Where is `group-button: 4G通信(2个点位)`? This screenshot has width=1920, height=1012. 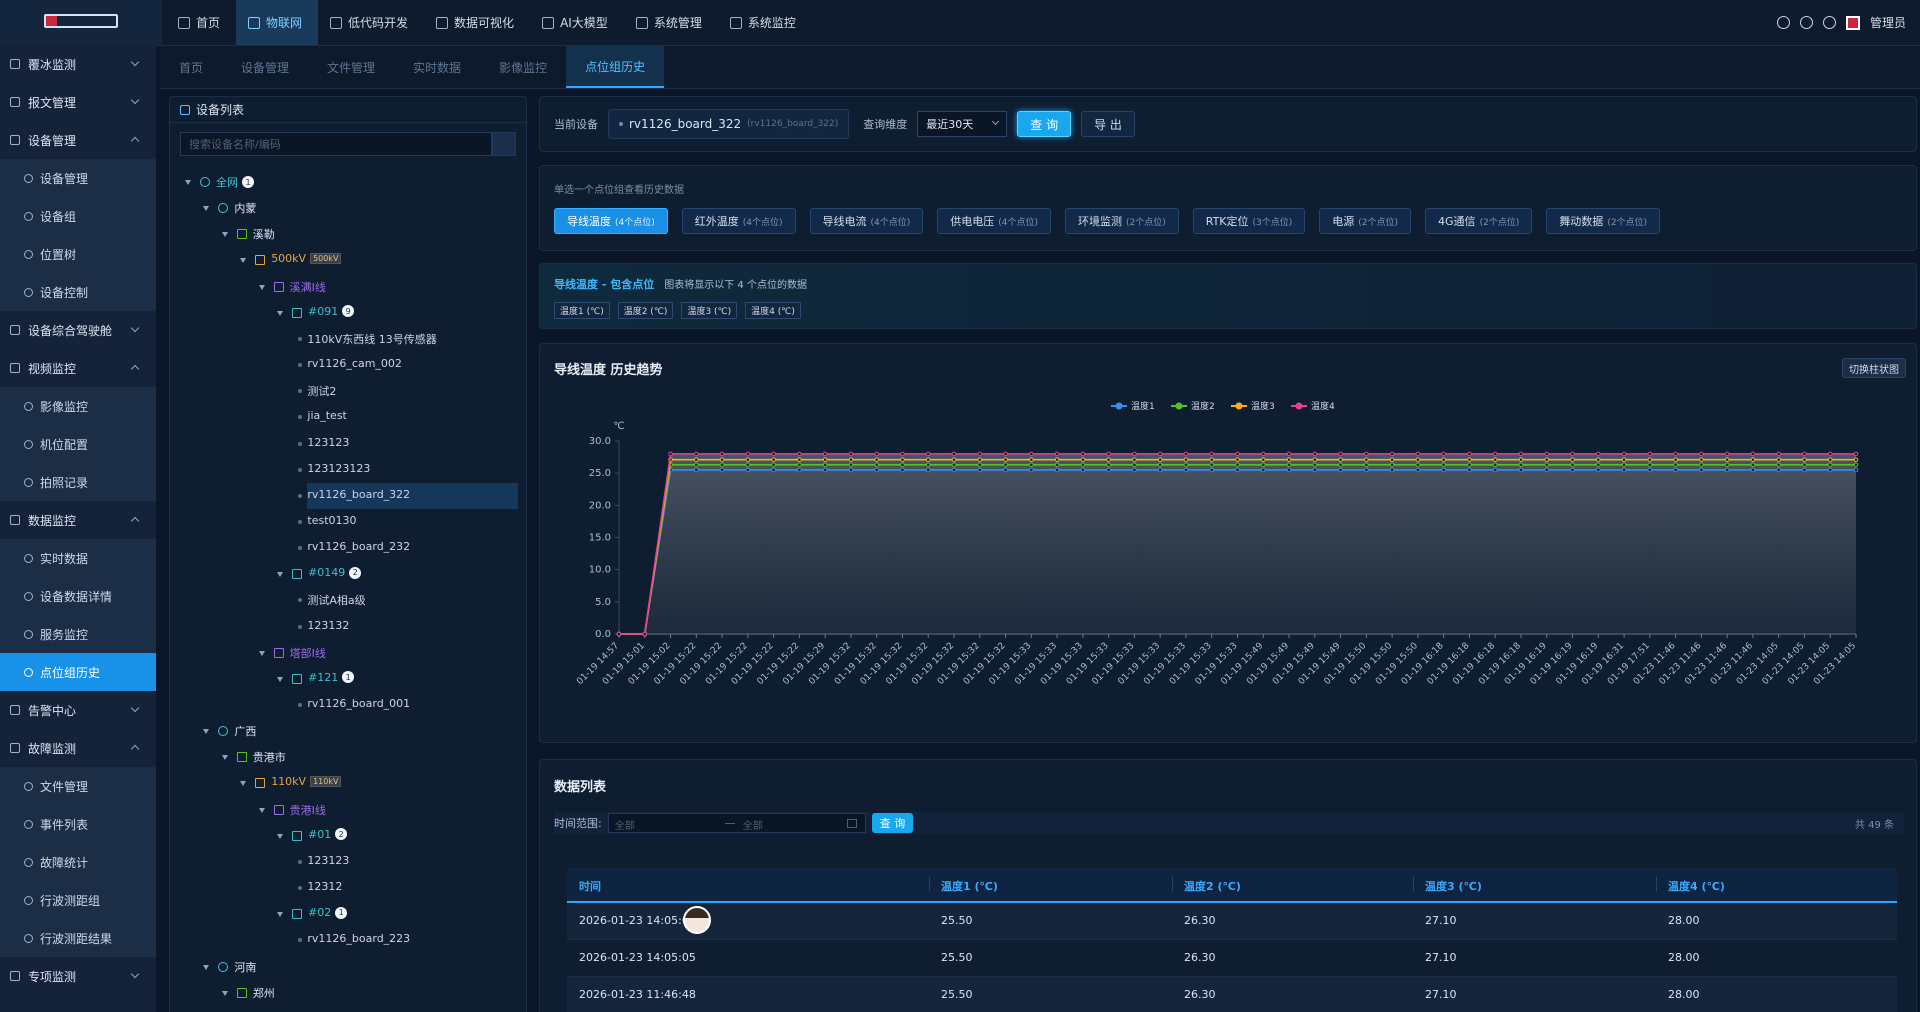
group-button: 4G通信(2个点位) is located at coordinates (1478, 221).